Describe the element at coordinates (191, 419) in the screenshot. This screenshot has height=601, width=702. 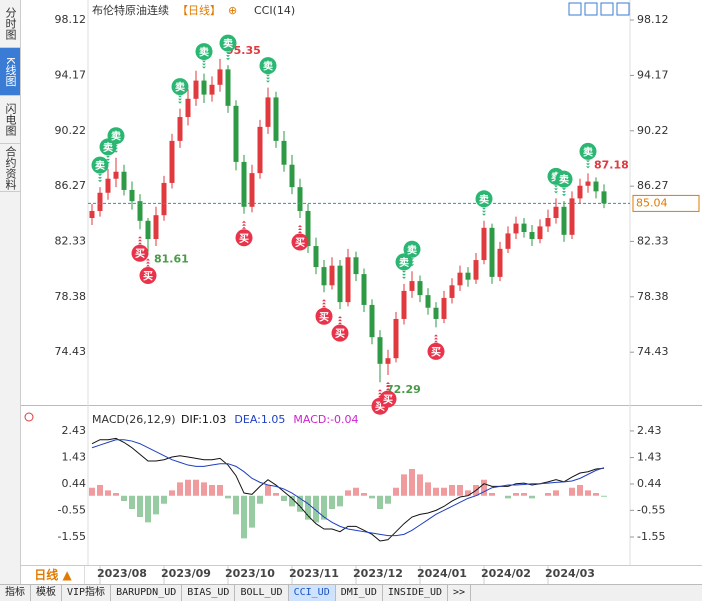
I see `macd-legend-label: DIF:` at that location.